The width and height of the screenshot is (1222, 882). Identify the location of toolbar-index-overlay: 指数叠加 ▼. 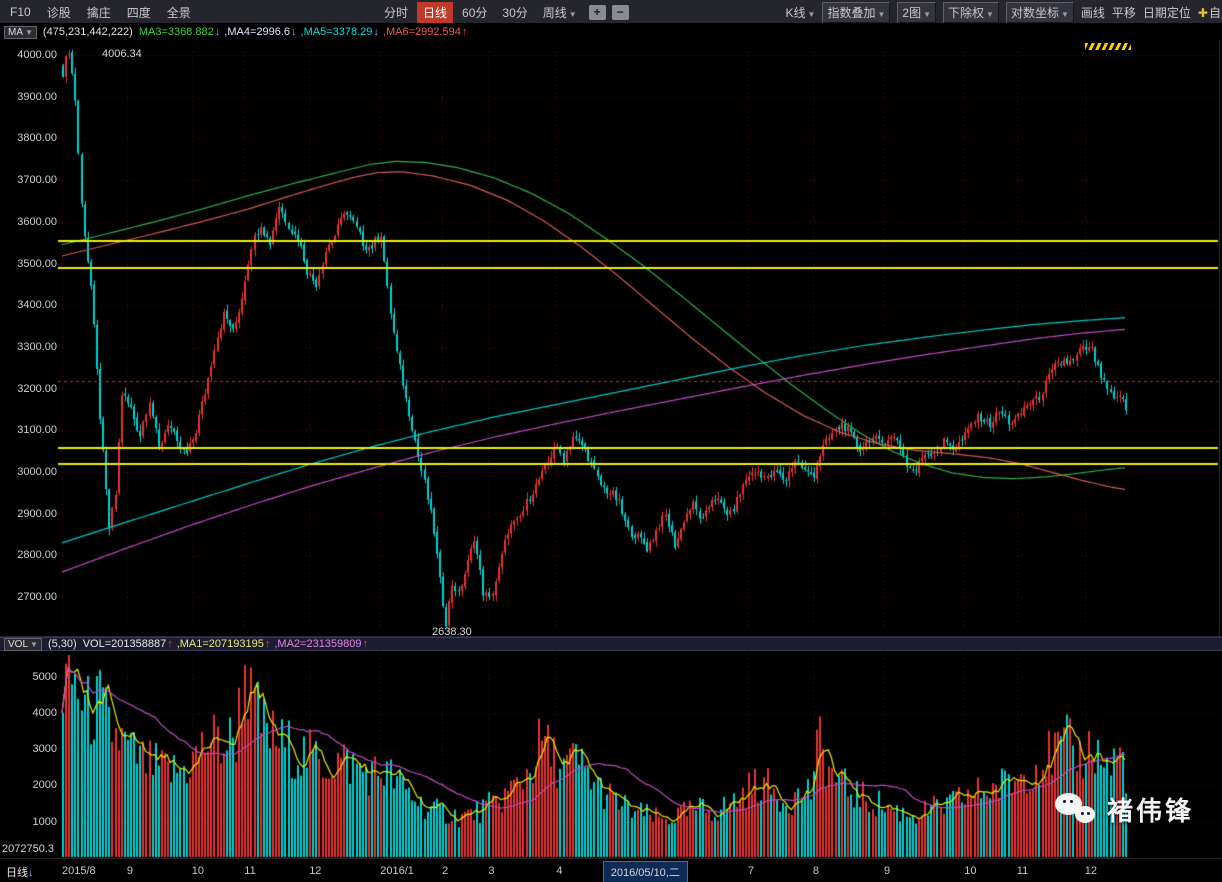
(856, 12).